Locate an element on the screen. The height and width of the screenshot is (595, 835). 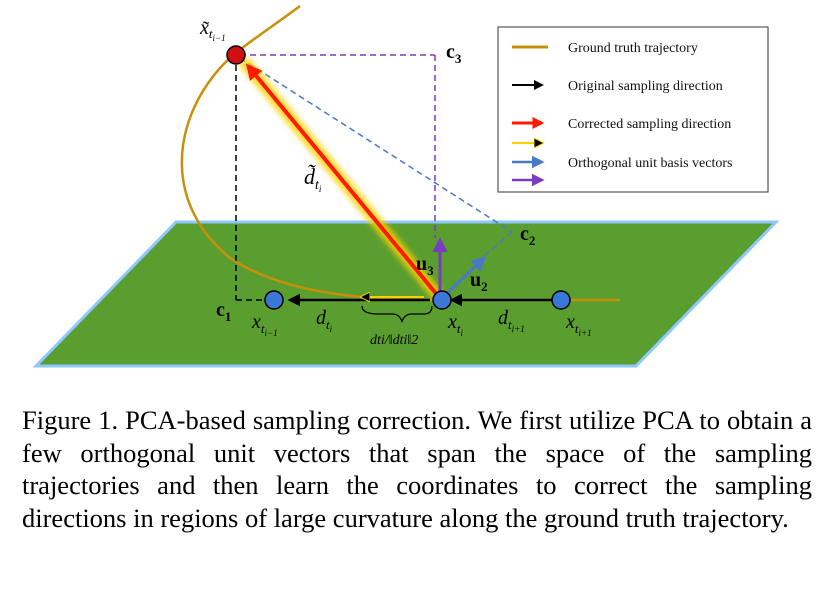
point-x-next is located at coordinates (561, 300).